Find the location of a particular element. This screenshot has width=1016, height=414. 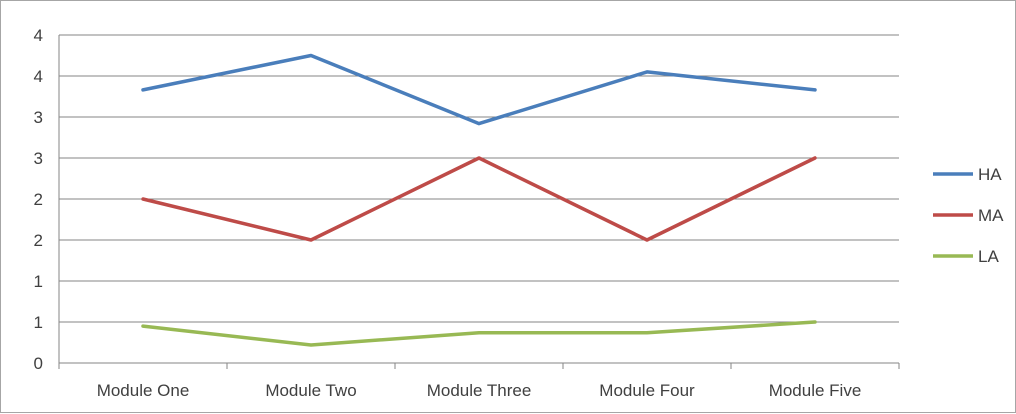

legend: HA MA LA is located at coordinates (968, 215).